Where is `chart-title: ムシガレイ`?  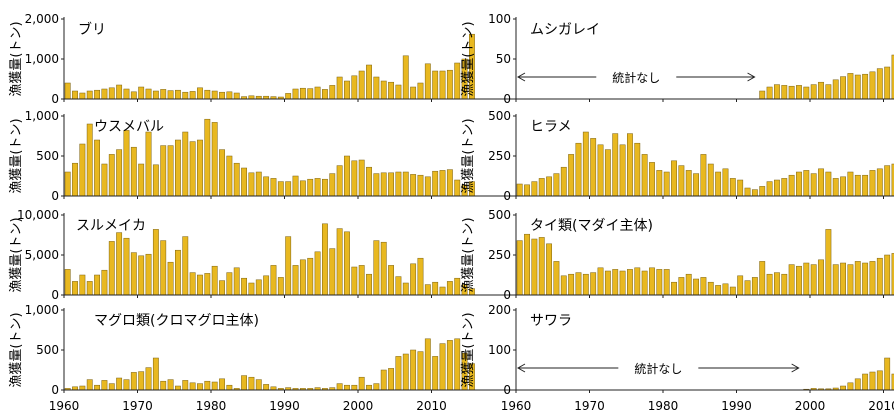 chart-title: ムシガレイ is located at coordinates (565, 30).